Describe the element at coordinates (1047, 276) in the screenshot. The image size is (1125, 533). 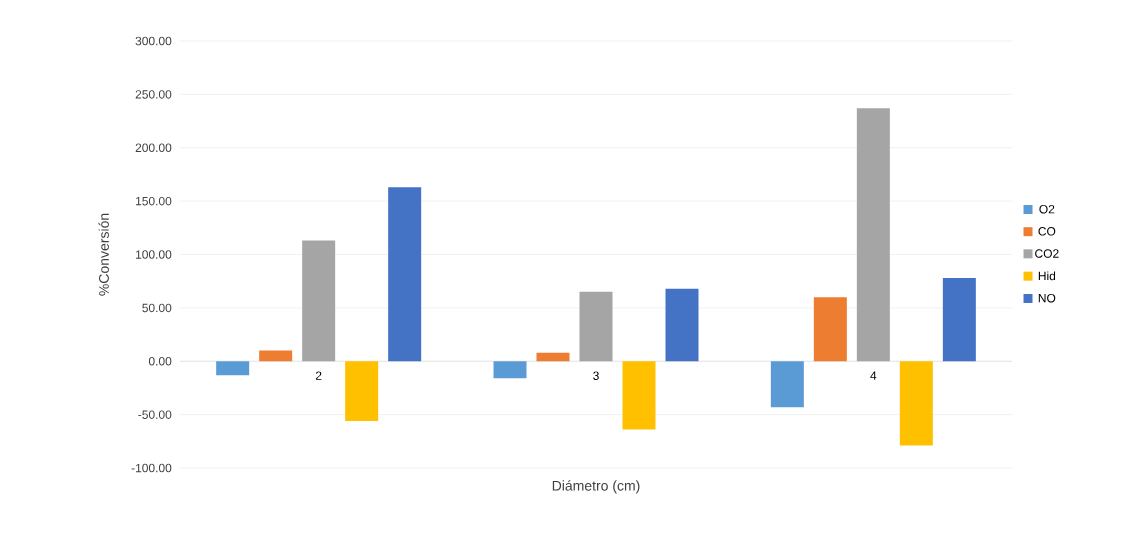
I see `legend-label: Hid` at that location.